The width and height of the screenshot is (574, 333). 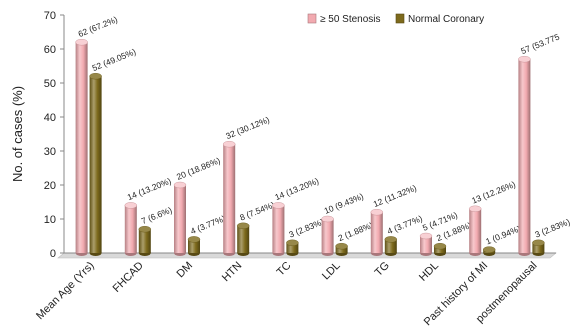 I want to click on legend-item: Normal Coronary, so click(x=439, y=19).